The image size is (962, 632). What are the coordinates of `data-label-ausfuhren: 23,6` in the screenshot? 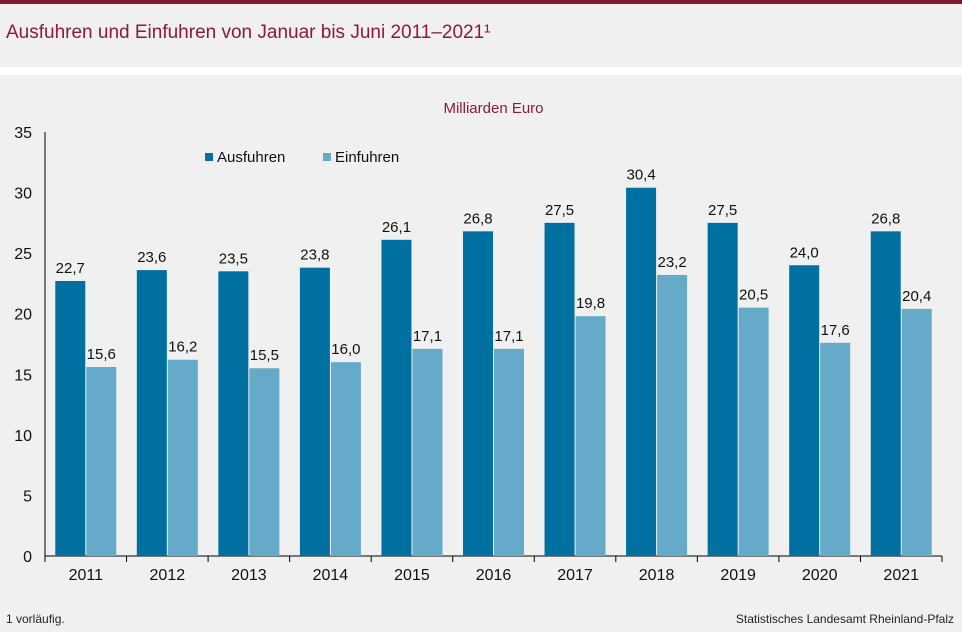 It's located at (151, 257).